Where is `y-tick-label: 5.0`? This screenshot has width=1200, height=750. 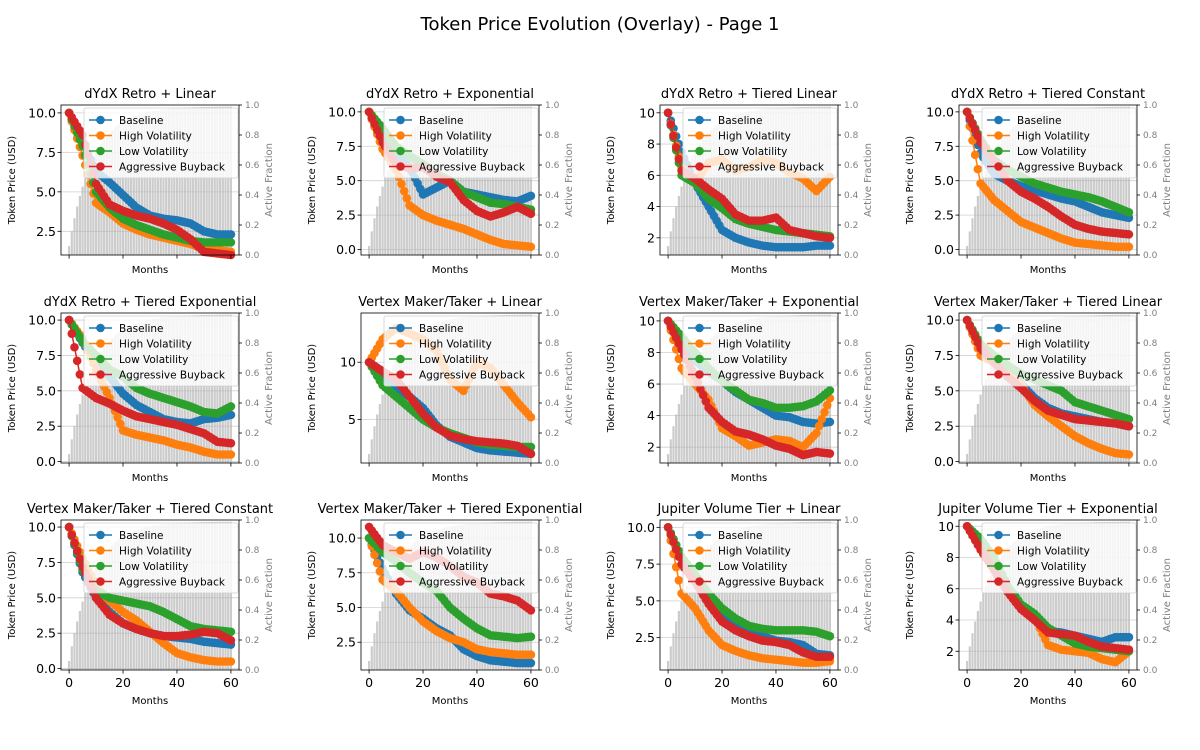
y-tick-label: 5.0 is located at coordinates (346, 180).